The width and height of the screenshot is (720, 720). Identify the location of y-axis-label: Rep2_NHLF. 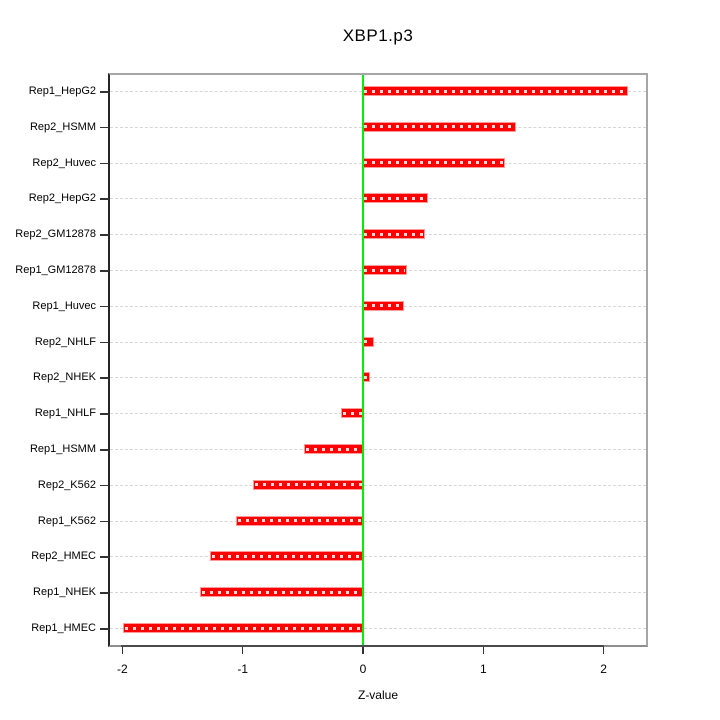
(65, 341).